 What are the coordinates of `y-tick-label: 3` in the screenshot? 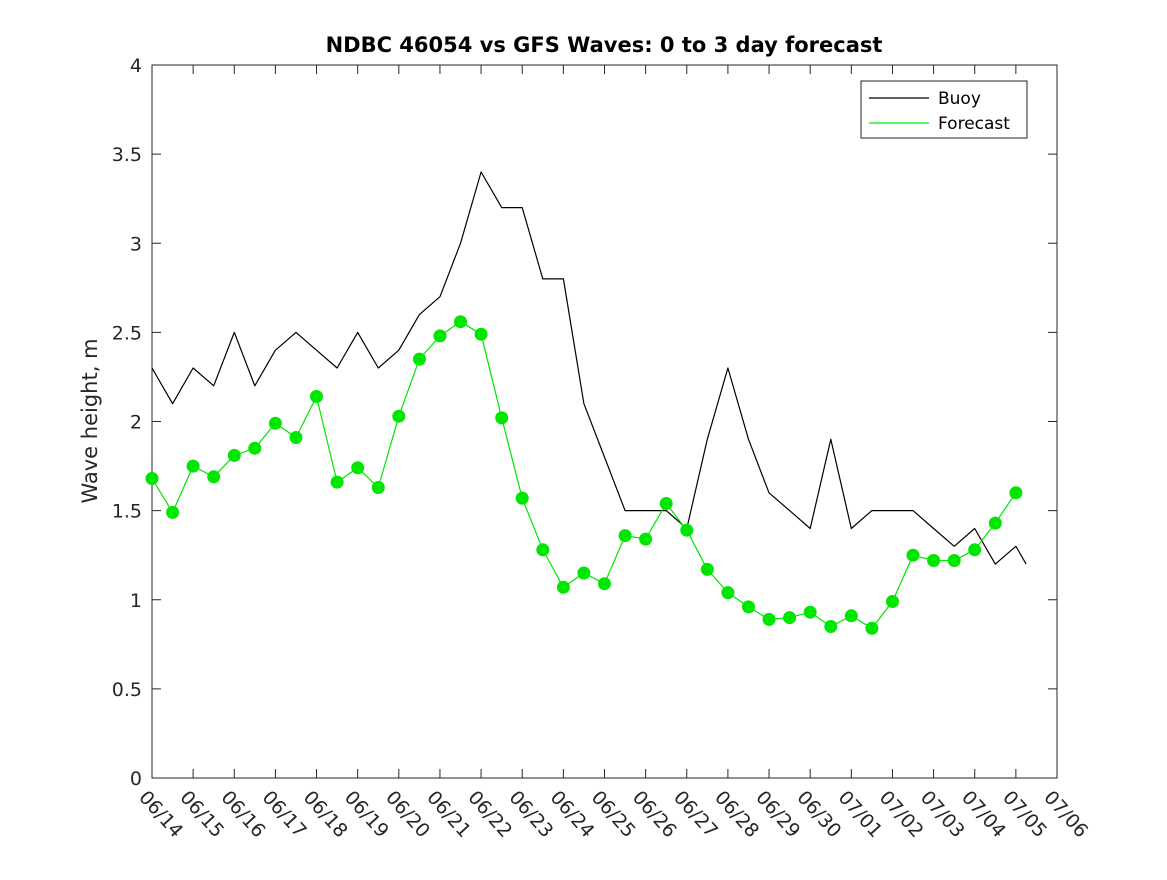 It's located at (136, 244).